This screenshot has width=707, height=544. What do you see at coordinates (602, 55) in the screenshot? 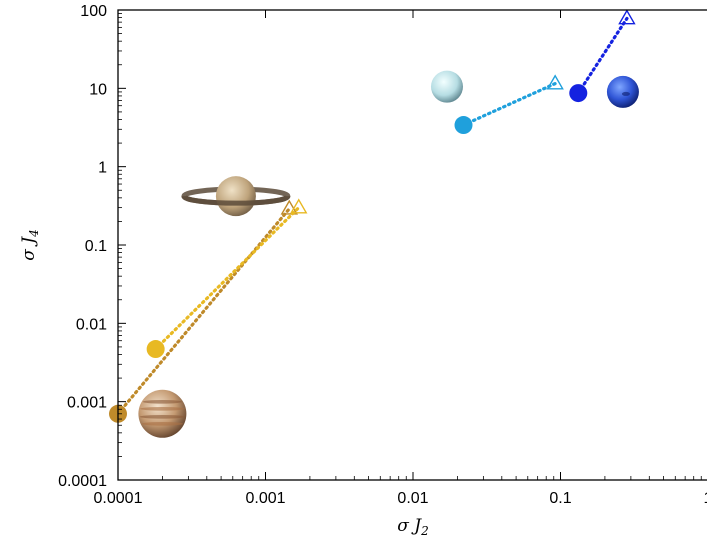
I see `series-4-connector` at bounding box center [602, 55].